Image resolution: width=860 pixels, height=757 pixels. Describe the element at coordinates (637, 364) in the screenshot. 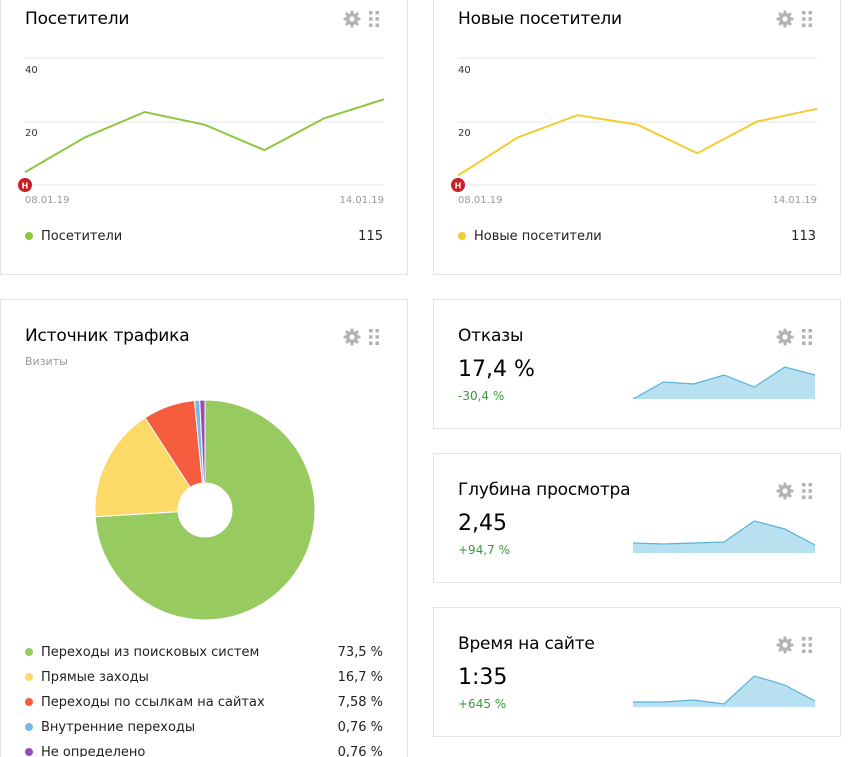

I see `bounce-rate-widget: Отказы 17,4 % -30,4 %` at that location.